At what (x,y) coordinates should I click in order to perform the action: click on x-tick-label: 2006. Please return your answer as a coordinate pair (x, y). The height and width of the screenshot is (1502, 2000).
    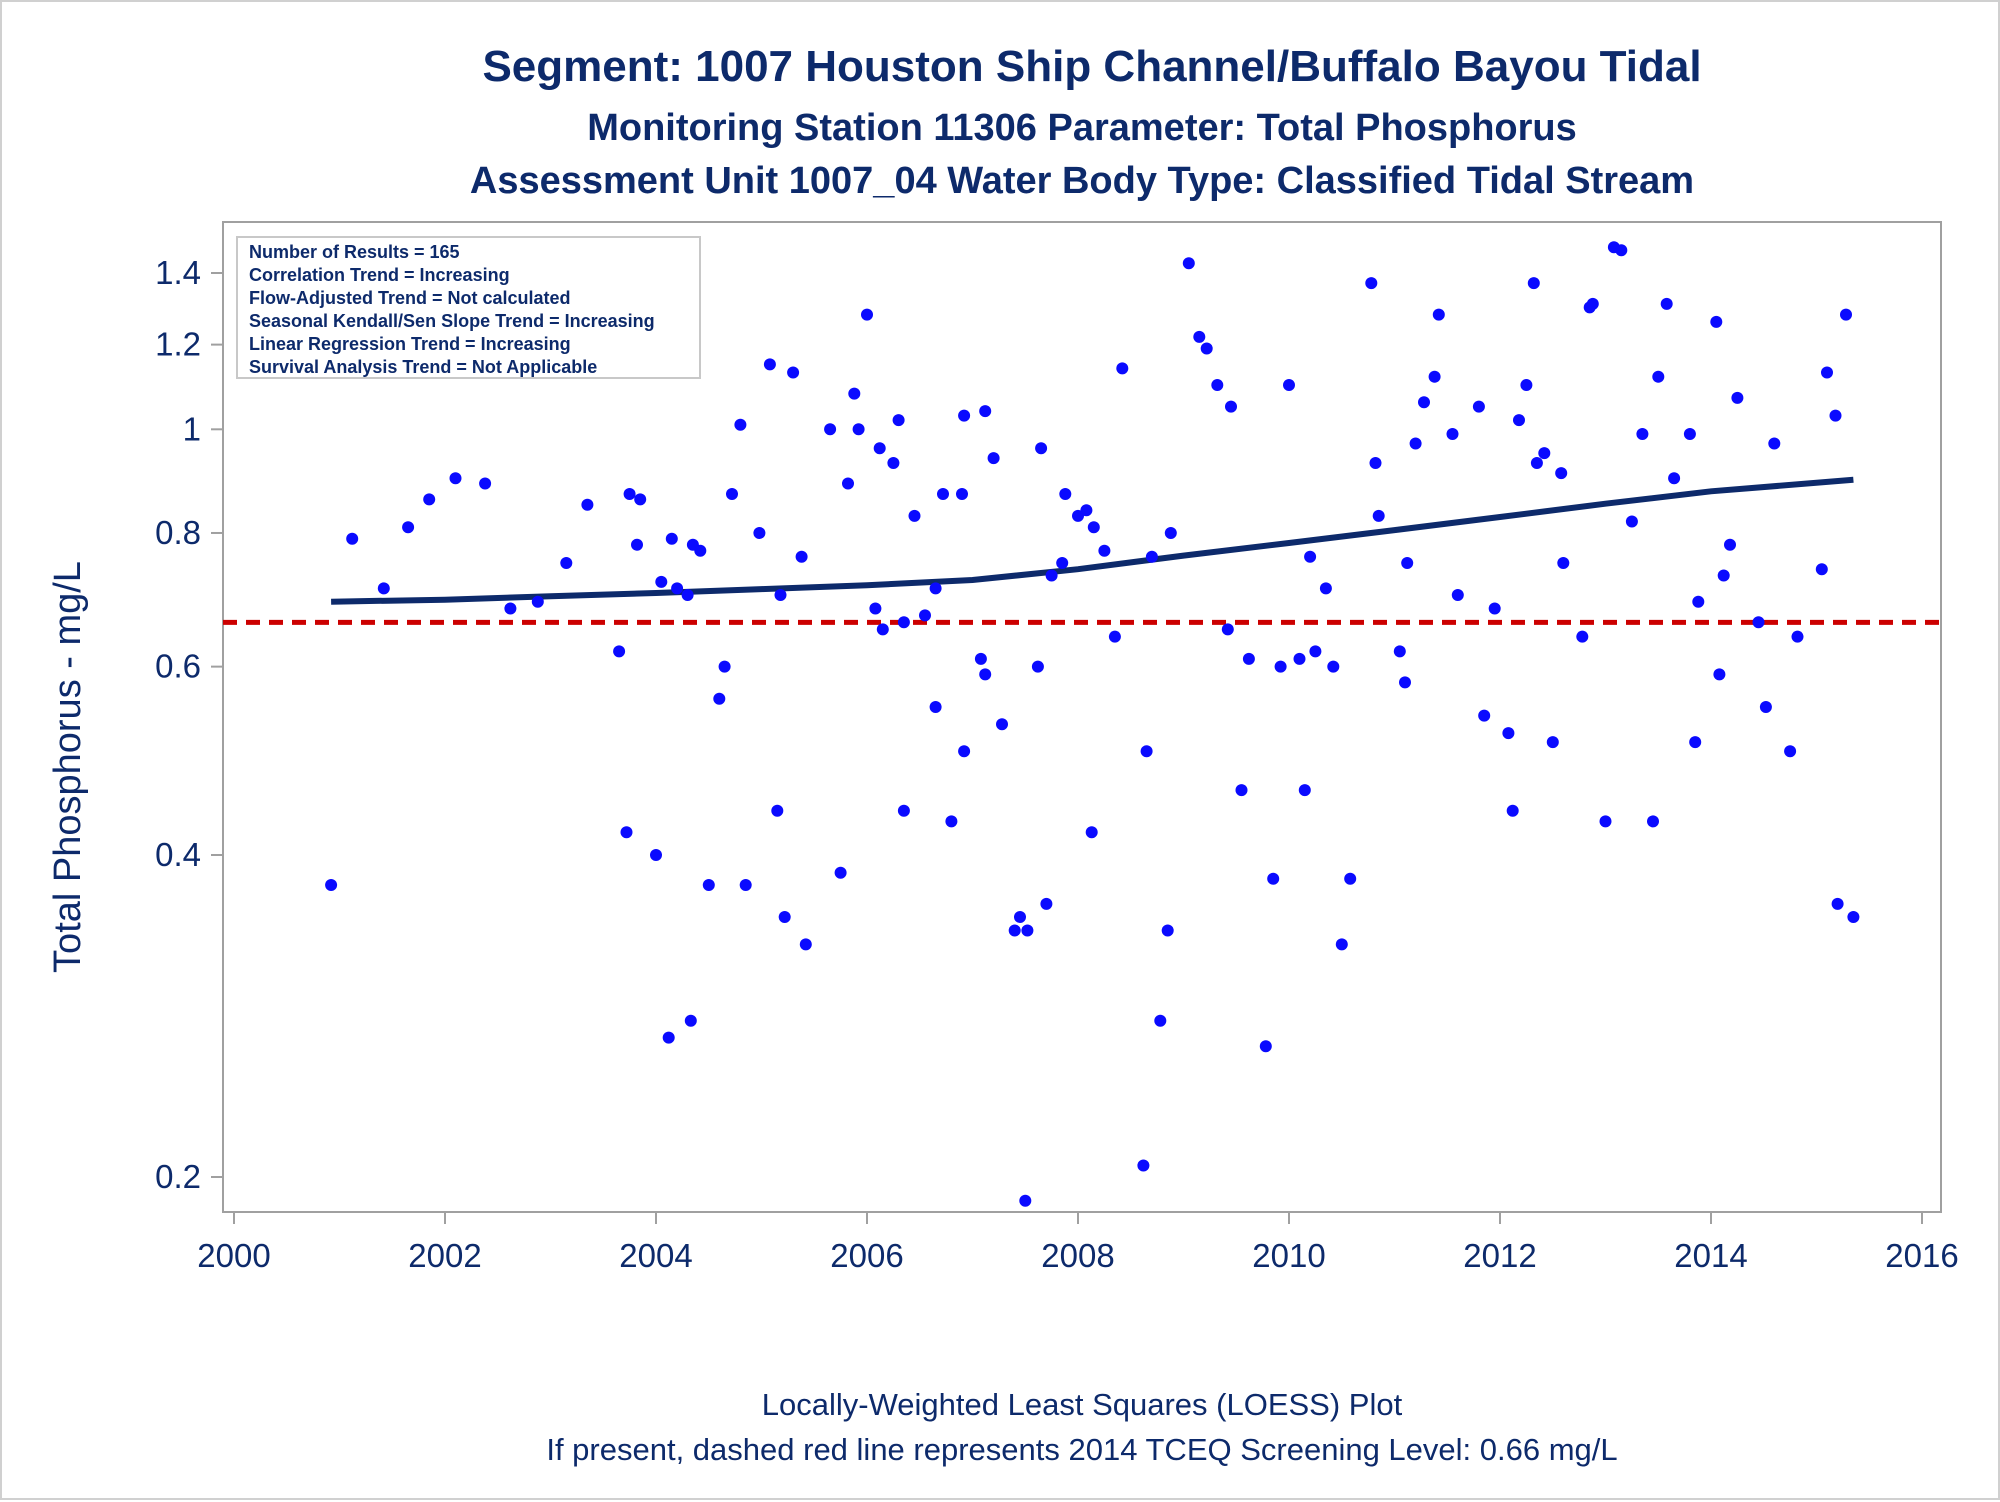
    Looking at the image, I should click on (866, 1255).